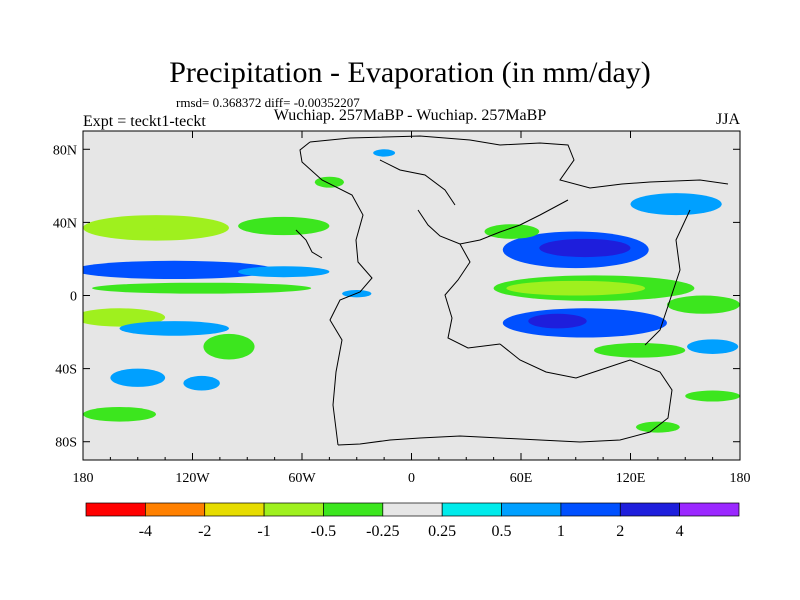  Describe the element at coordinates (268, 102) in the screenshot. I see `stats-label: rmsd= 0.368372 diff= -0.00352207` at that location.